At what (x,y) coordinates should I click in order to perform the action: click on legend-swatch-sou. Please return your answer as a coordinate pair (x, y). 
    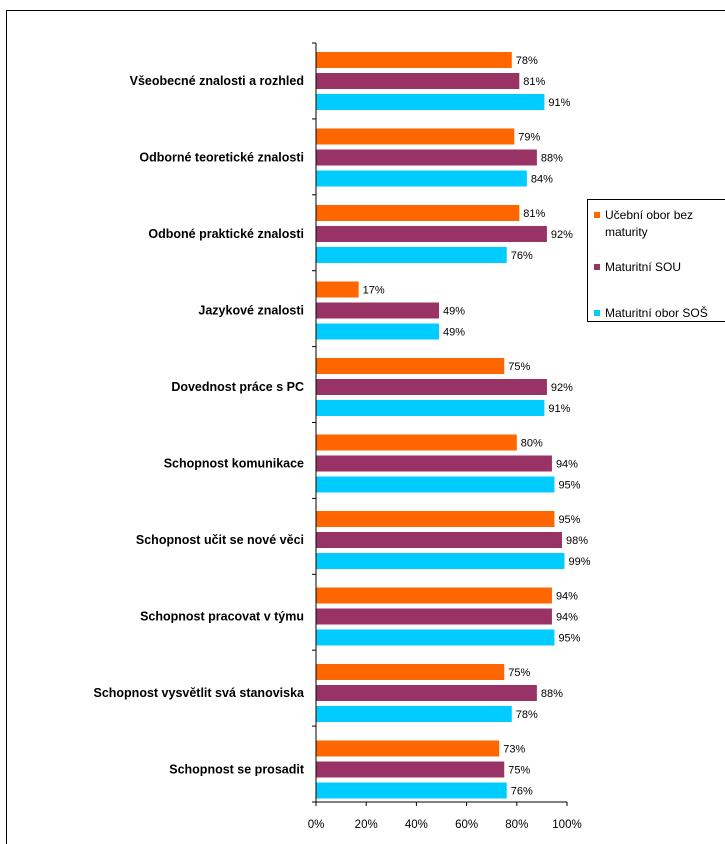
    Looking at the image, I should click on (597, 267).